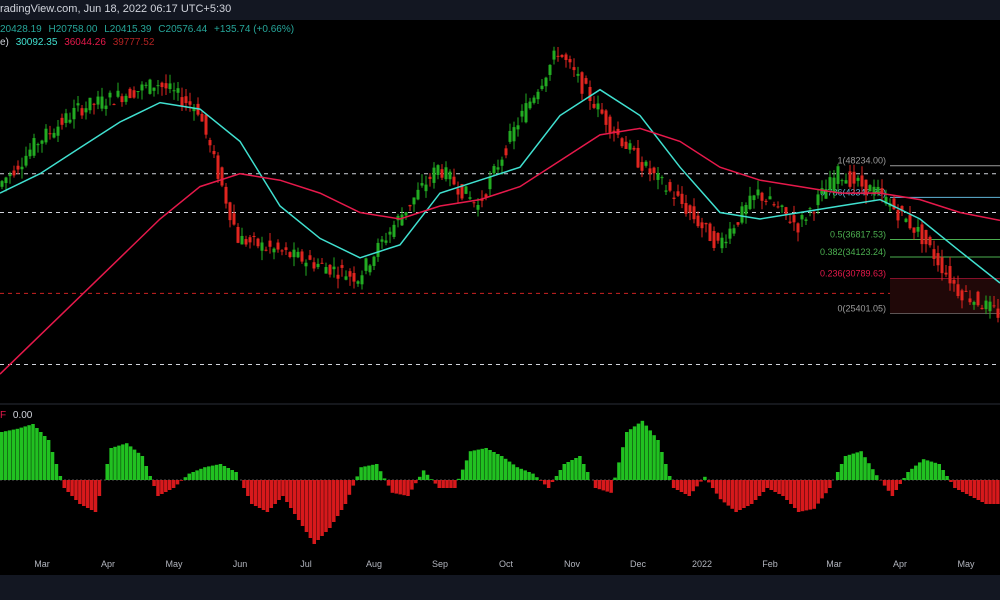 The image size is (1000, 600). I want to click on x-tick-label: Feb, so click(770, 564).